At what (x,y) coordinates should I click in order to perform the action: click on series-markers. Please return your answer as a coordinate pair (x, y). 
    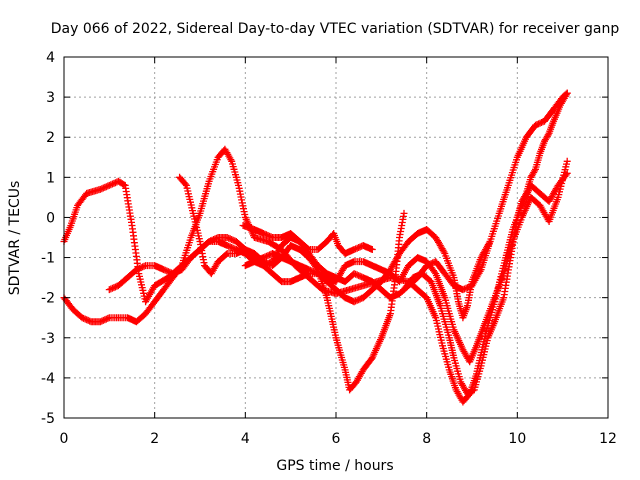
    Looking at the image, I should click on (307, 239).